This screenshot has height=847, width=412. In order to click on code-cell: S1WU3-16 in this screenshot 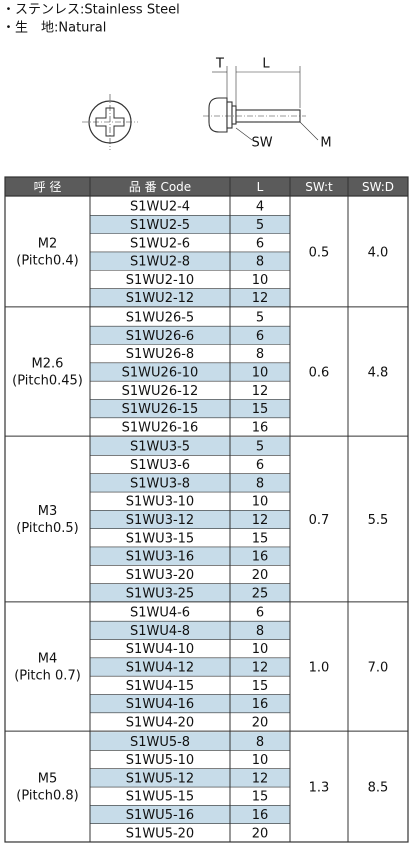, I will do `click(160, 557)`.